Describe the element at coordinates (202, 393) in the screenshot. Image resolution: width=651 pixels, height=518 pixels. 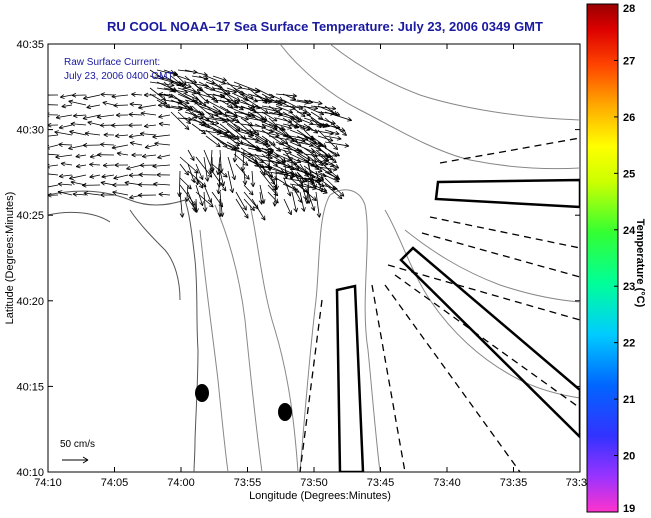
I see `mooring-marker-west` at that location.